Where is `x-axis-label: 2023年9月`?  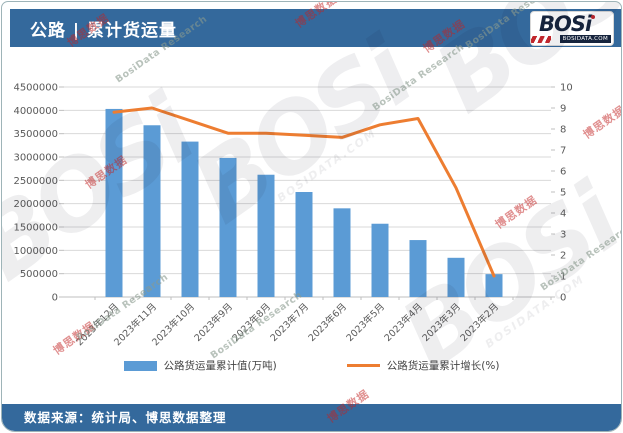 x-axis-label: 2023年9月 is located at coordinates (213, 322).